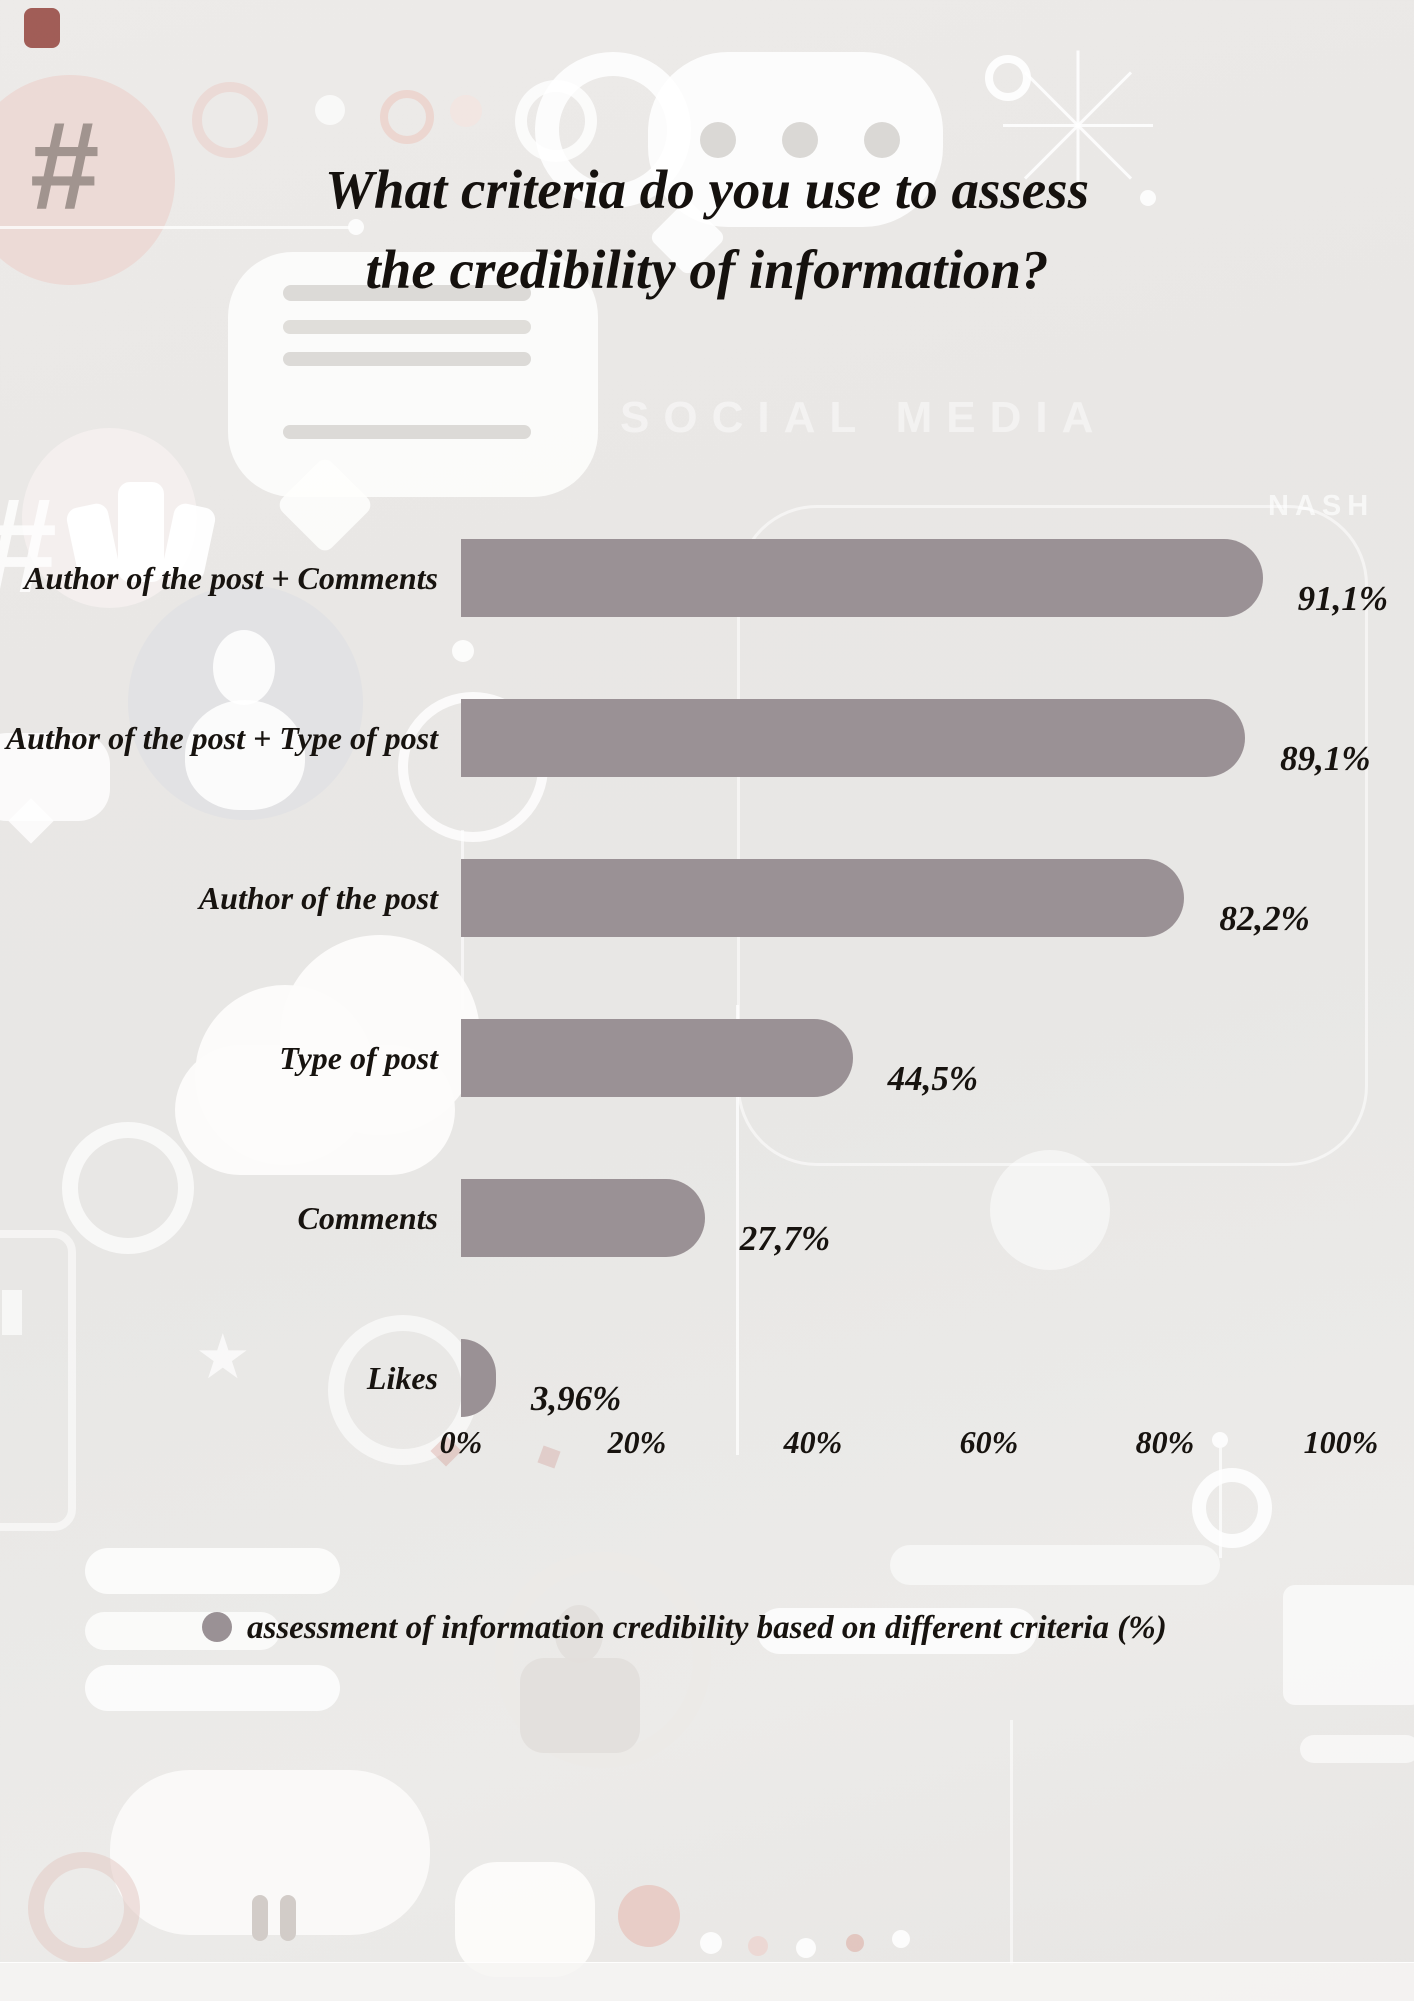 This screenshot has height=2001, width=1414. What do you see at coordinates (318, 897) in the screenshot?
I see `bar-label: Author of the post` at bounding box center [318, 897].